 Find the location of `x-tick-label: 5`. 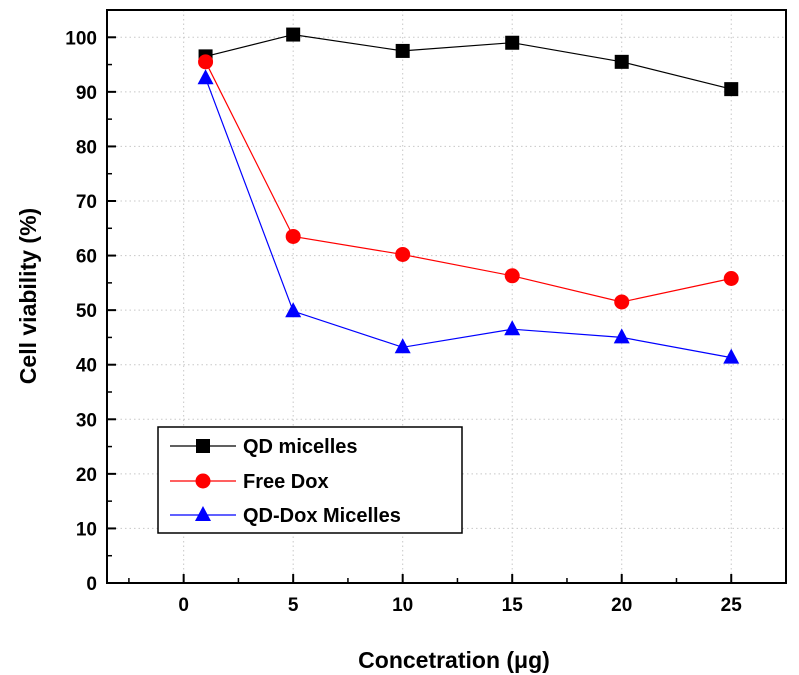

x-tick-label: 5 is located at coordinates (293, 605).